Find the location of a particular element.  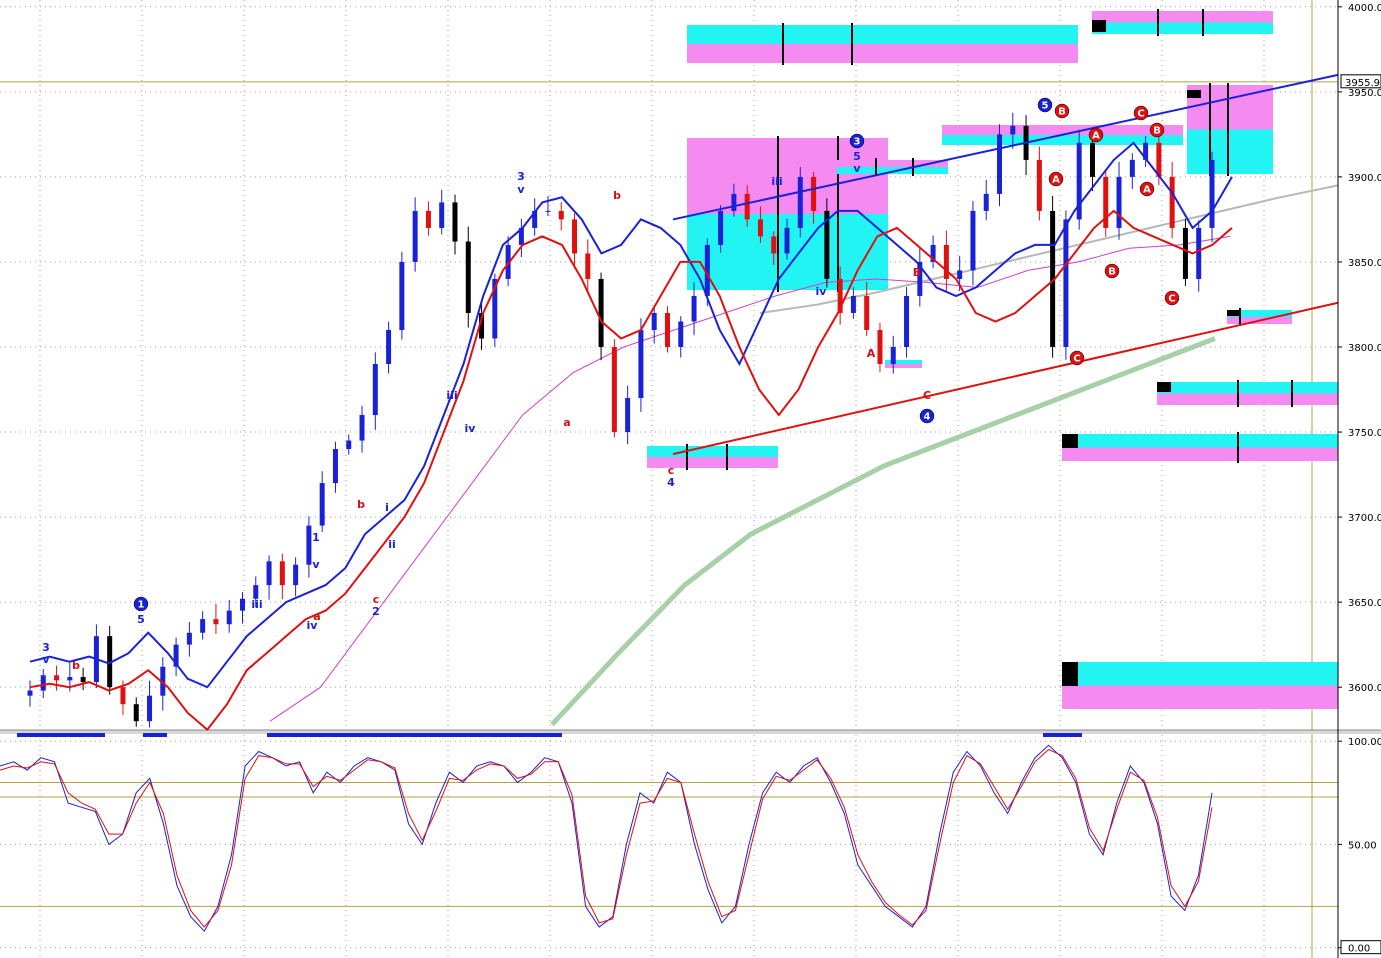

wave-label: 1 is located at coordinates (316, 537).